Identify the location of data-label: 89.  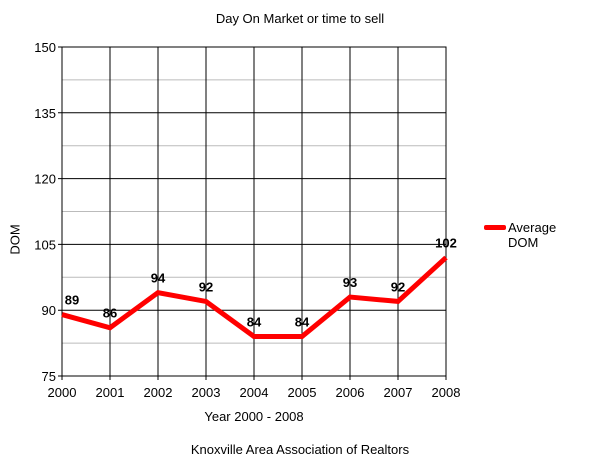
(72, 300).